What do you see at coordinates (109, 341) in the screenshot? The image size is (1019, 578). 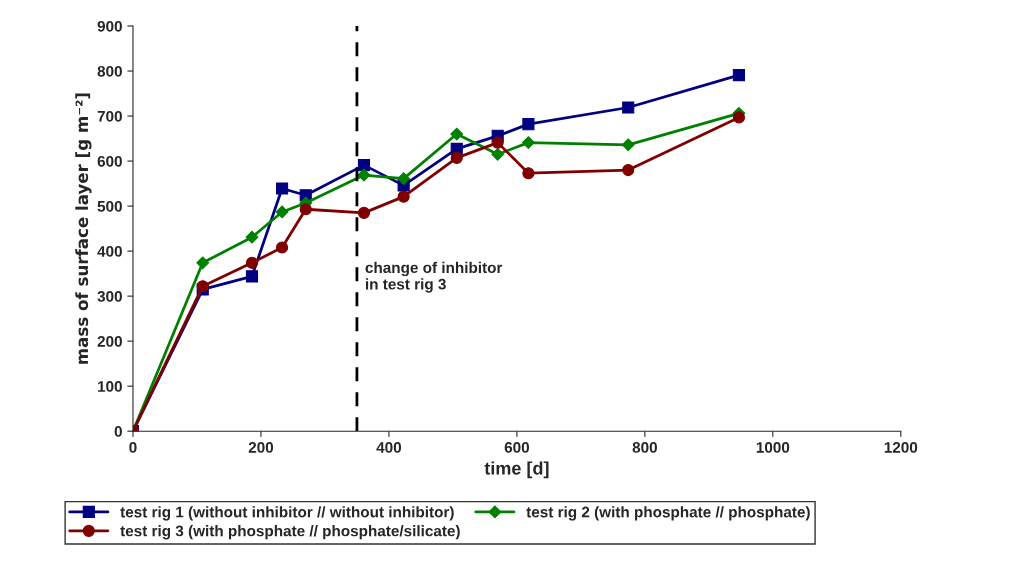 I see `y-tick-label: 200` at bounding box center [109, 341].